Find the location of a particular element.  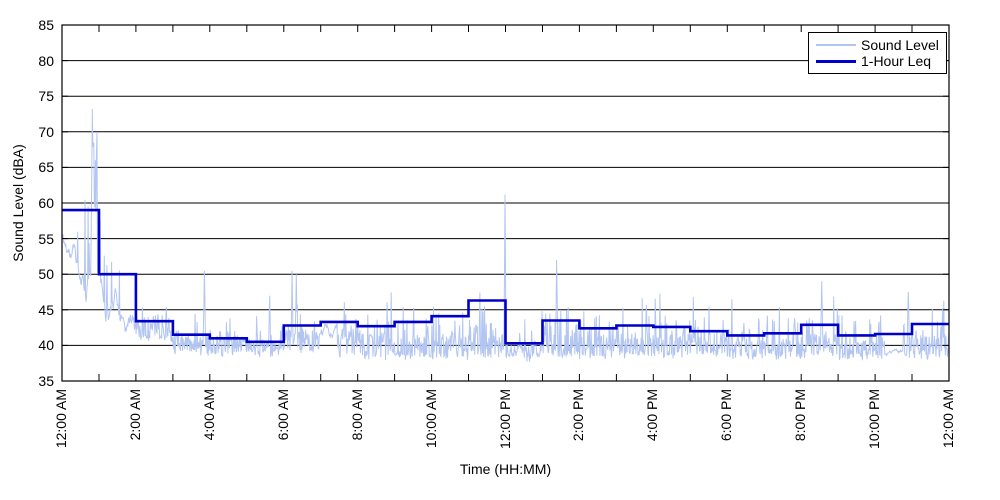

x-tick-label: 6:00 PM is located at coordinates (726, 415).